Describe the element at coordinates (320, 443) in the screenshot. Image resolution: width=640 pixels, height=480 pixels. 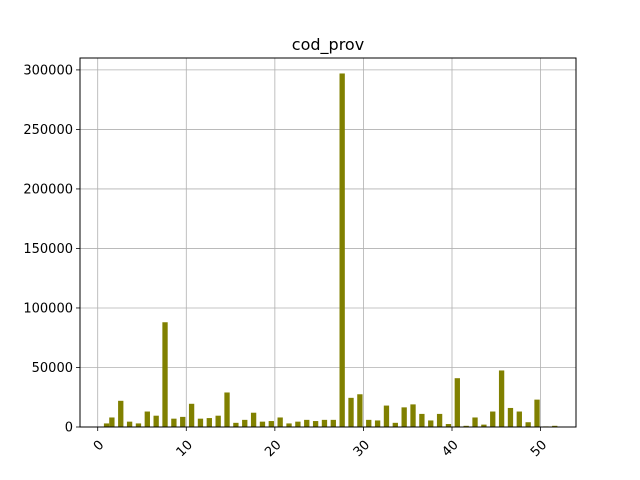
I see `x-axis-ticks: 0 10 20 30 40 50` at that location.